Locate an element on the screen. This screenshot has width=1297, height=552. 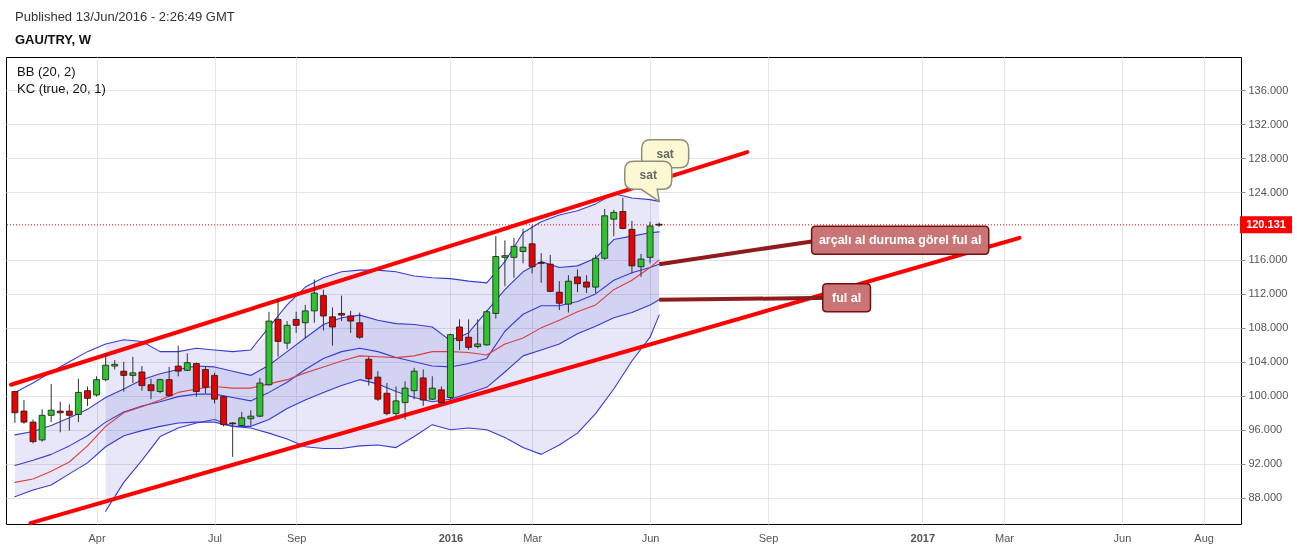
y-tick-label: 88.000 is located at coordinates (1265, 497).